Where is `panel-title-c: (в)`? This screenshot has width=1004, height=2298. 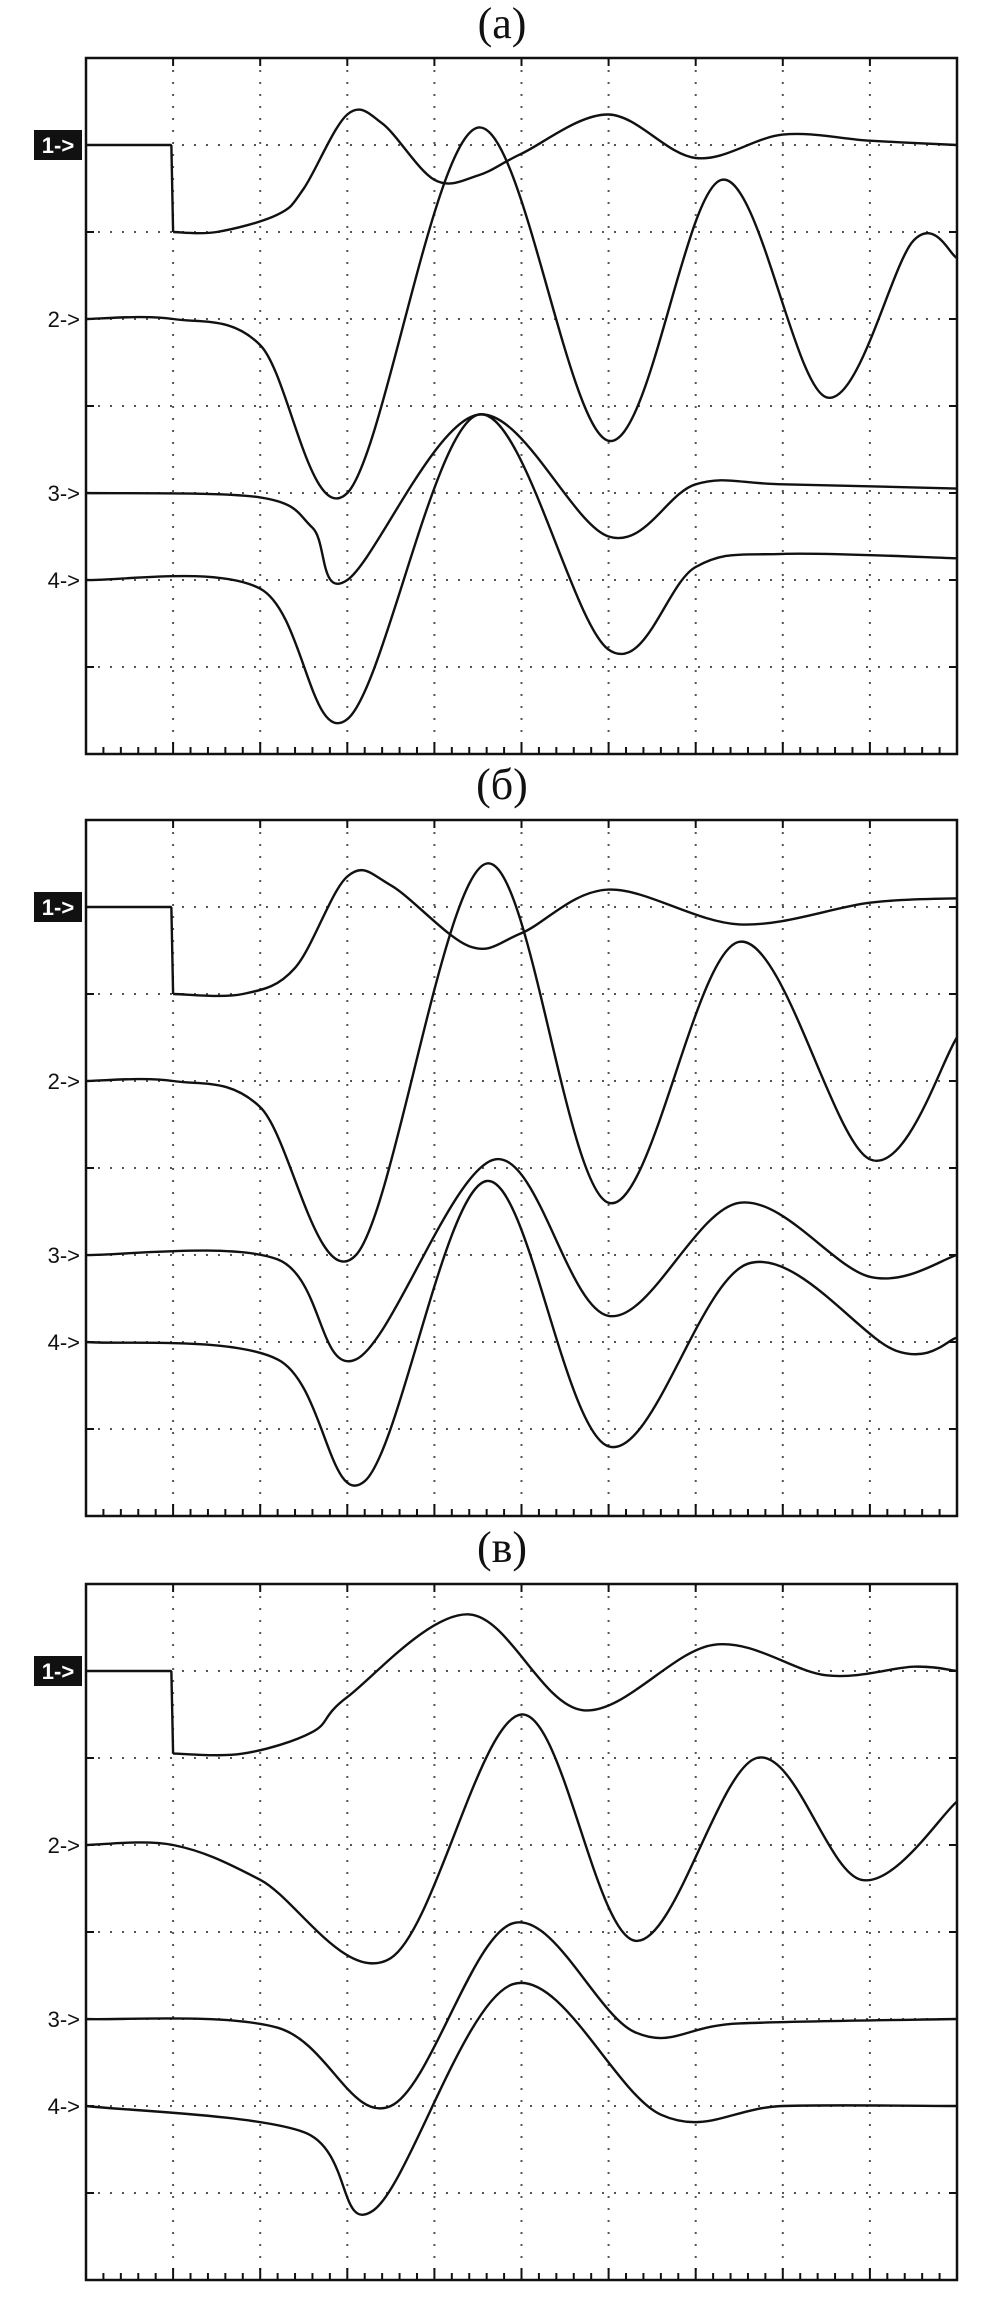
panel-title-c: (в) is located at coordinates (502, 1547).